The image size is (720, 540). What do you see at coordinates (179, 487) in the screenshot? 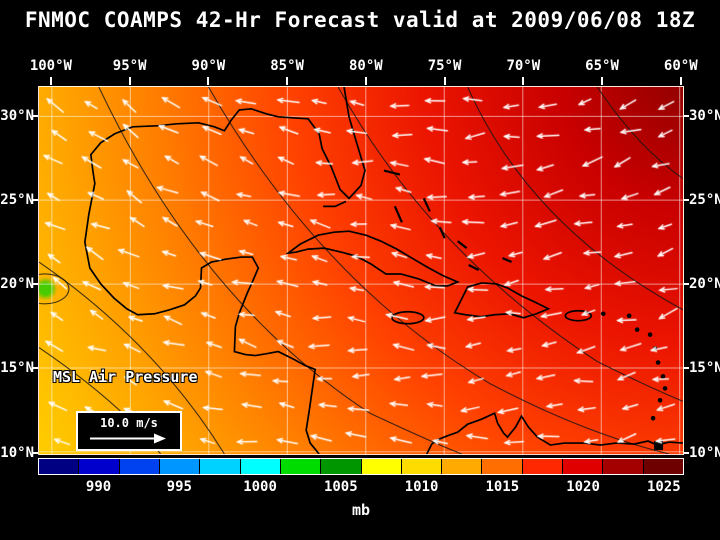
I see `colorbar-tick-label: 995` at bounding box center [179, 487].